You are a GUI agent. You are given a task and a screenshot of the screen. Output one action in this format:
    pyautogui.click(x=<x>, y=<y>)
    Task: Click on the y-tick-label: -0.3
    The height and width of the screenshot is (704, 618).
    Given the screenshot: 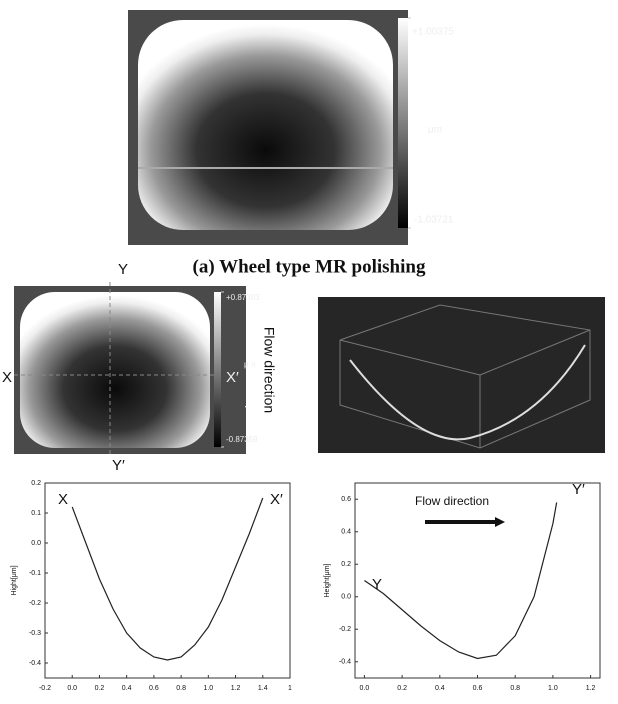 What is the action you would take?
    pyautogui.click(x=35, y=633)
    